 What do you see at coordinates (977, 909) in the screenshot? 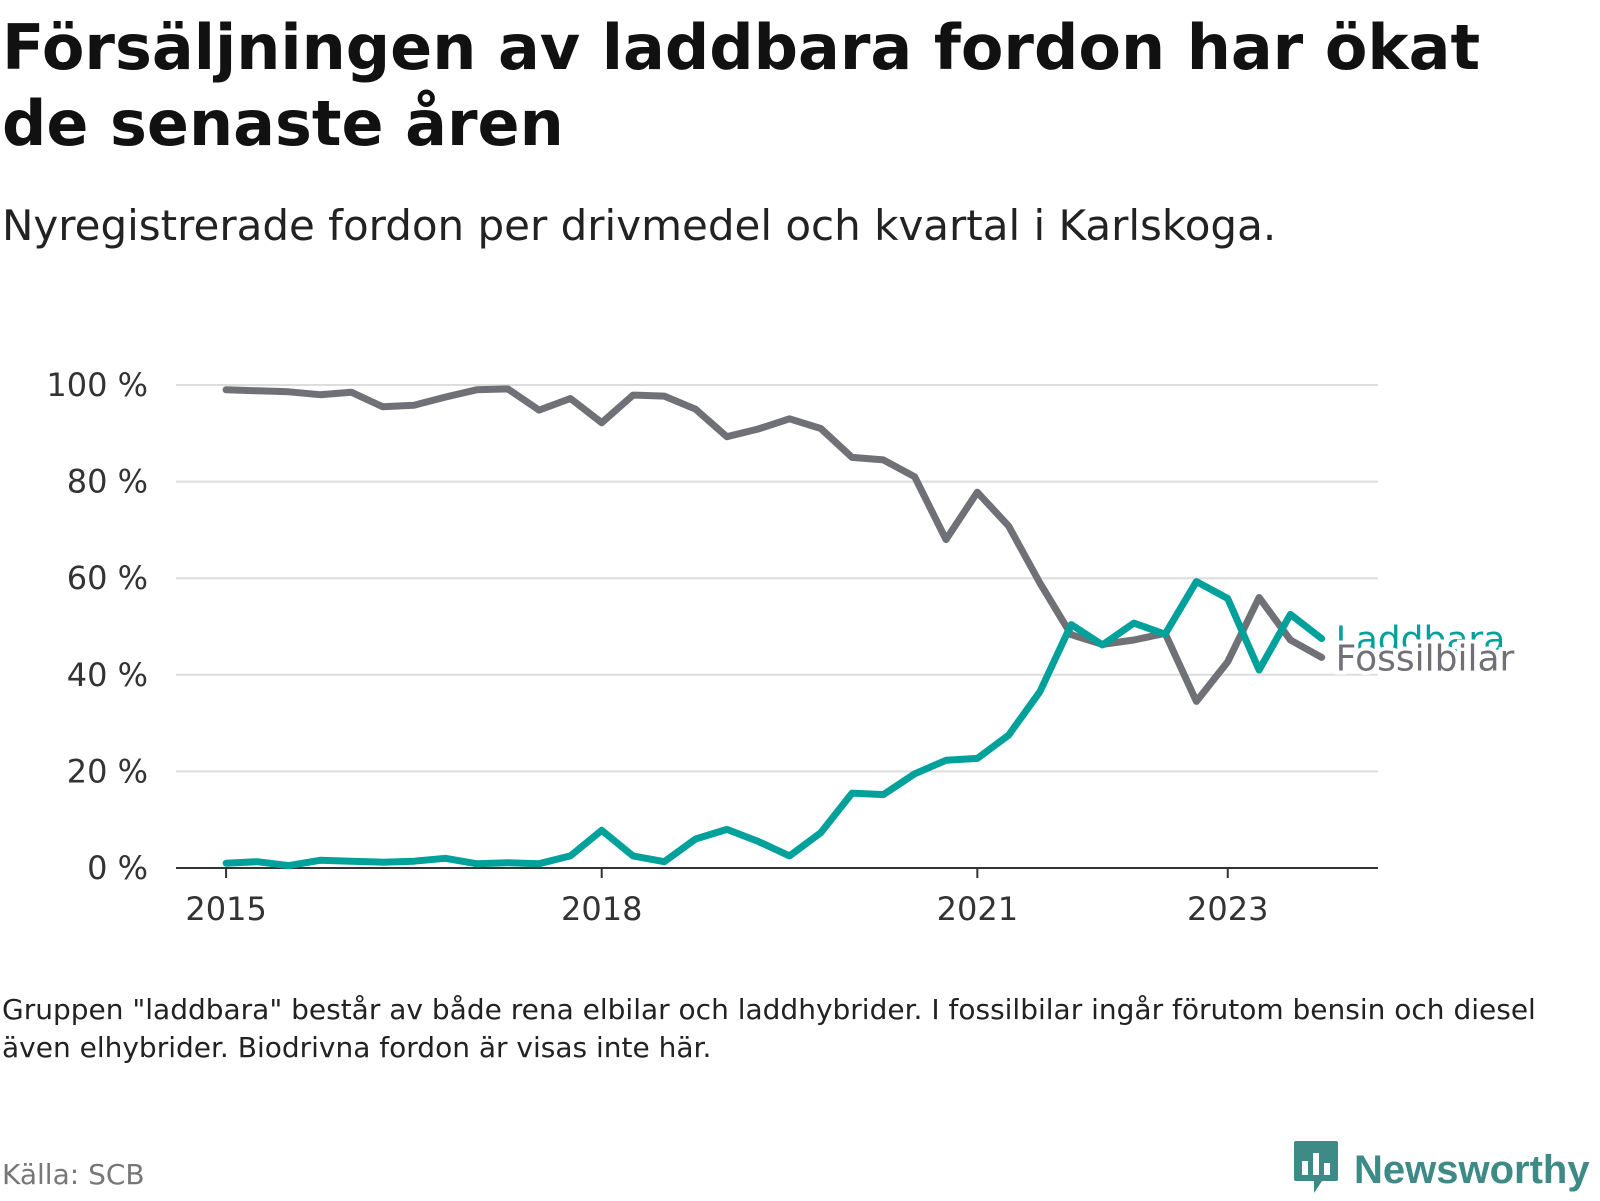
I see `x-tick-label: 2021` at bounding box center [977, 909].